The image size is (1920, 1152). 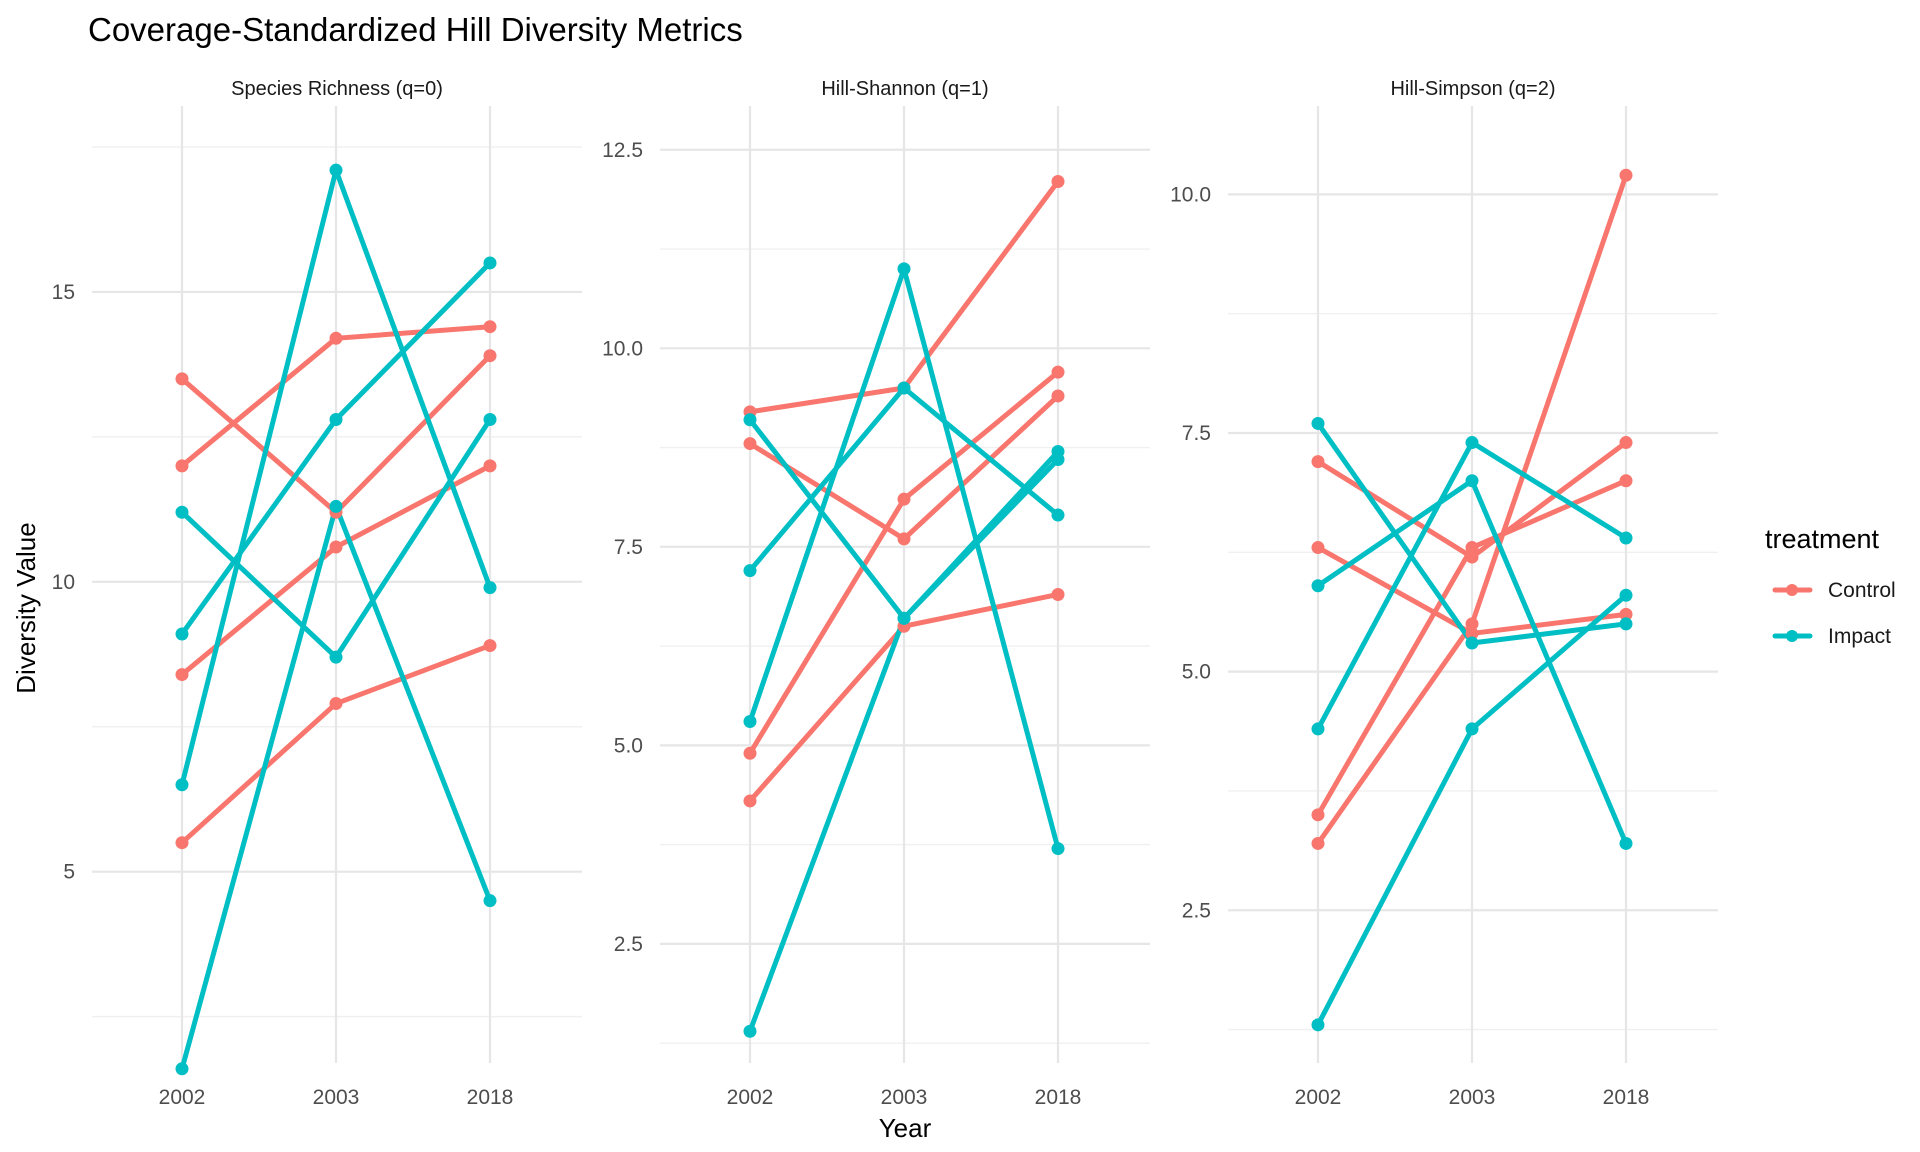 I want to click on legend-key-impact-point, so click(x=1792, y=636).